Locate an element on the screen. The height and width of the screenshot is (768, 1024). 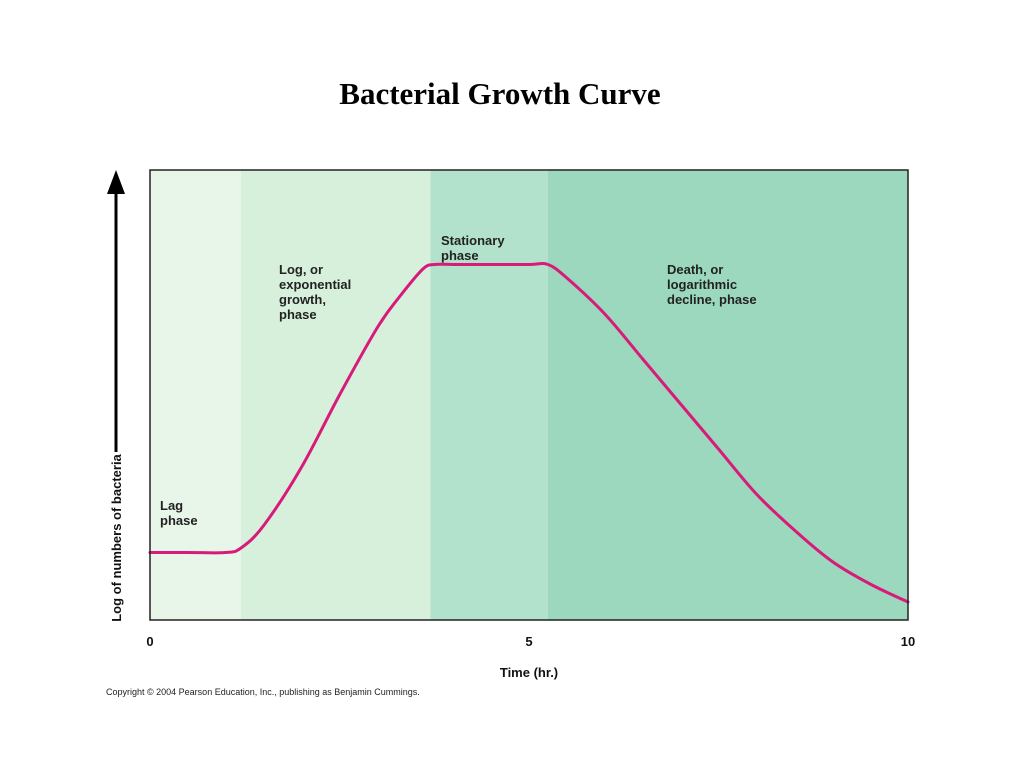
x-axis-ticks: 0 5 10 is located at coordinates (530, 641).